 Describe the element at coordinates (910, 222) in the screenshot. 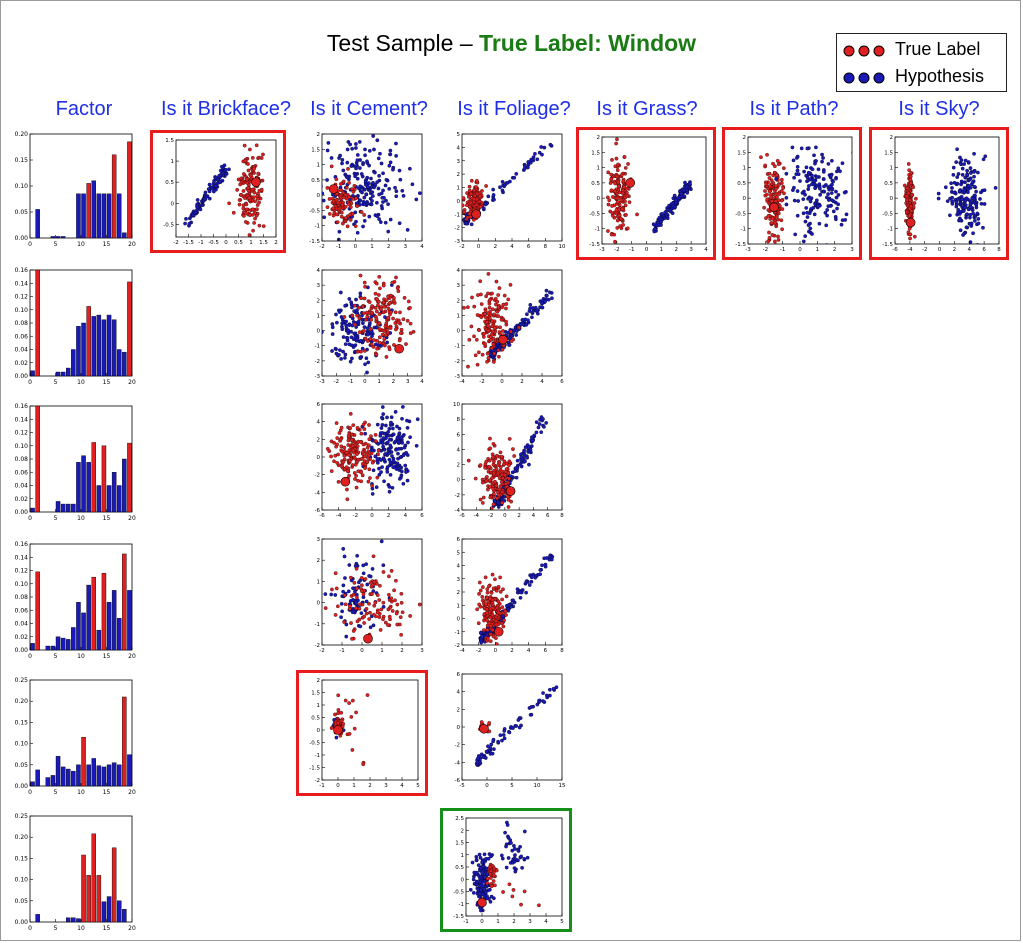

I see `test-sample-marker` at that location.